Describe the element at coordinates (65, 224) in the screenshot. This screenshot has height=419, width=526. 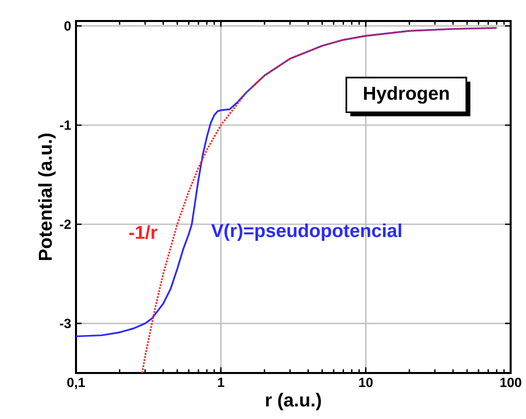
I see `y-tick-label: -2` at that location.